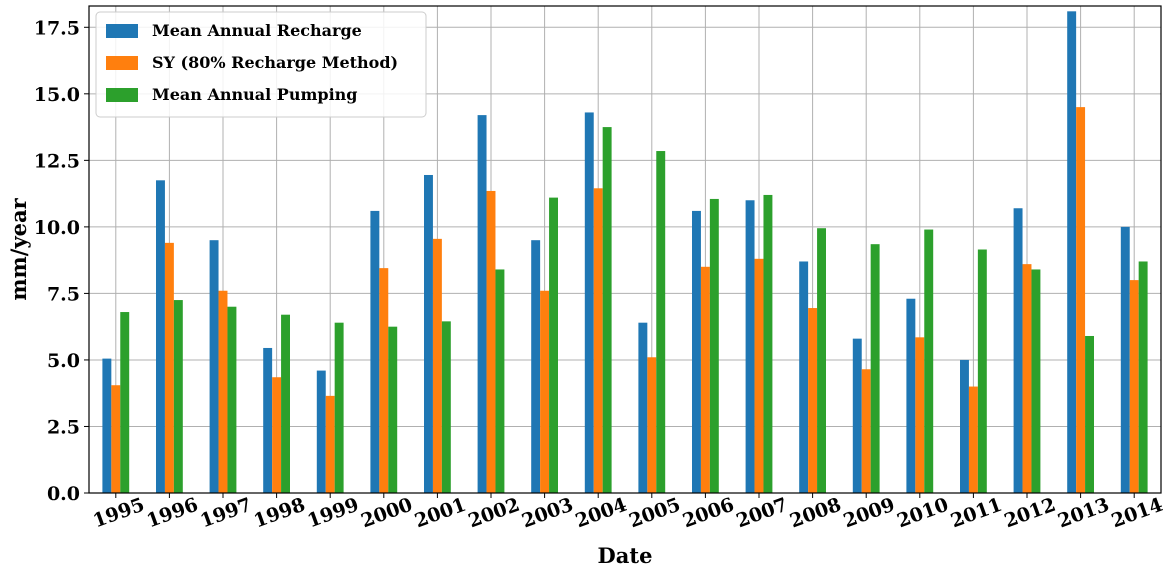 The height and width of the screenshot is (571, 1170). What do you see at coordinates (330, 444) in the screenshot?
I see `bar-sy-80-recharge-method-1999` at bounding box center [330, 444].